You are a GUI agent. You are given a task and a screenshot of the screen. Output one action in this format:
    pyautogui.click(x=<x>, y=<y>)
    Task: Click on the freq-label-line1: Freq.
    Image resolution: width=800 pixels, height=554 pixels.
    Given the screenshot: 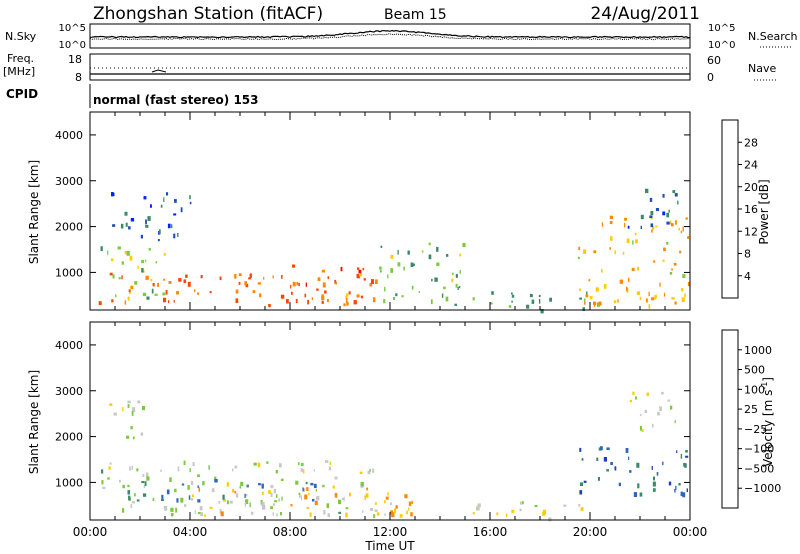 What is the action you would take?
    pyautogui.click(x=20, y=58)
    